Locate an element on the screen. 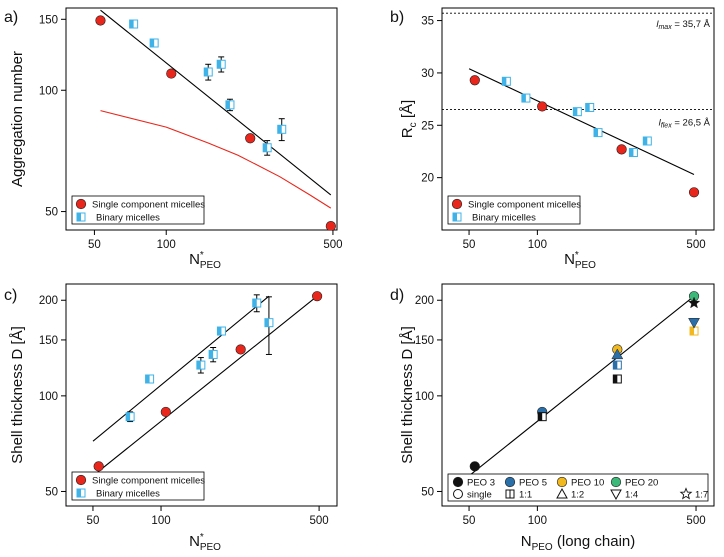  panel-d-point-1-1-fill is located at coordinates (615, 378).